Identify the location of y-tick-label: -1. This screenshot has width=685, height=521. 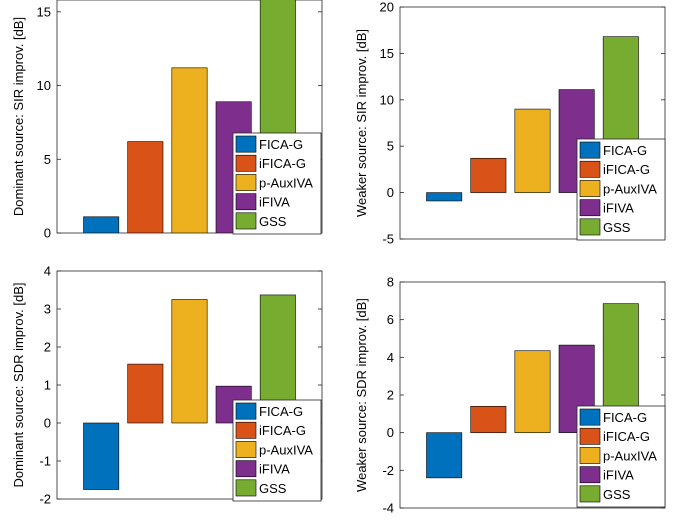
(45, 461).